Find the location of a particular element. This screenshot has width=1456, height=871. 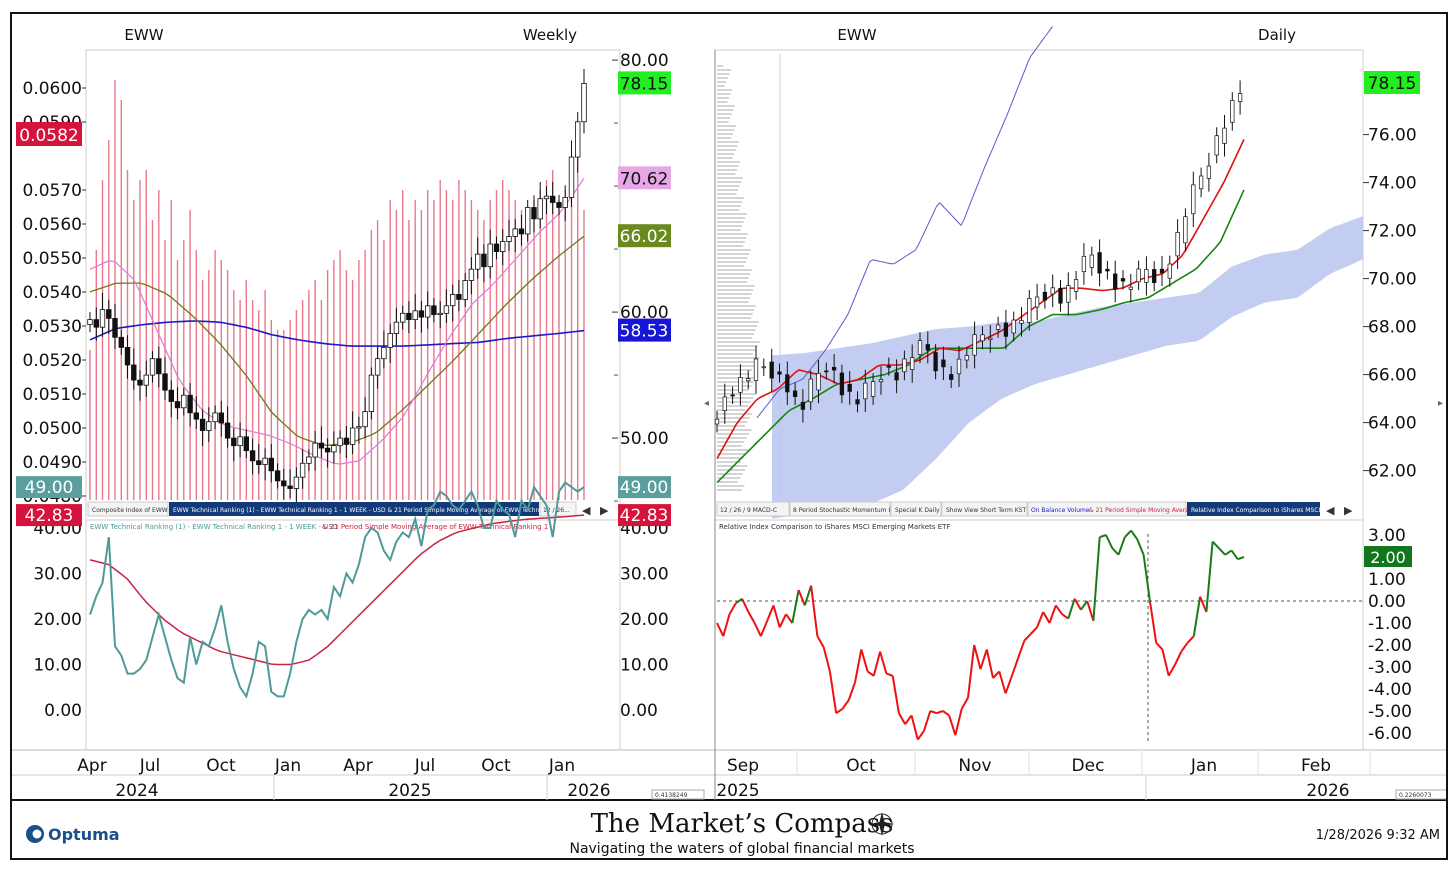

ratio-tick-label: 0.0550 is located at coordinates (52, 259).